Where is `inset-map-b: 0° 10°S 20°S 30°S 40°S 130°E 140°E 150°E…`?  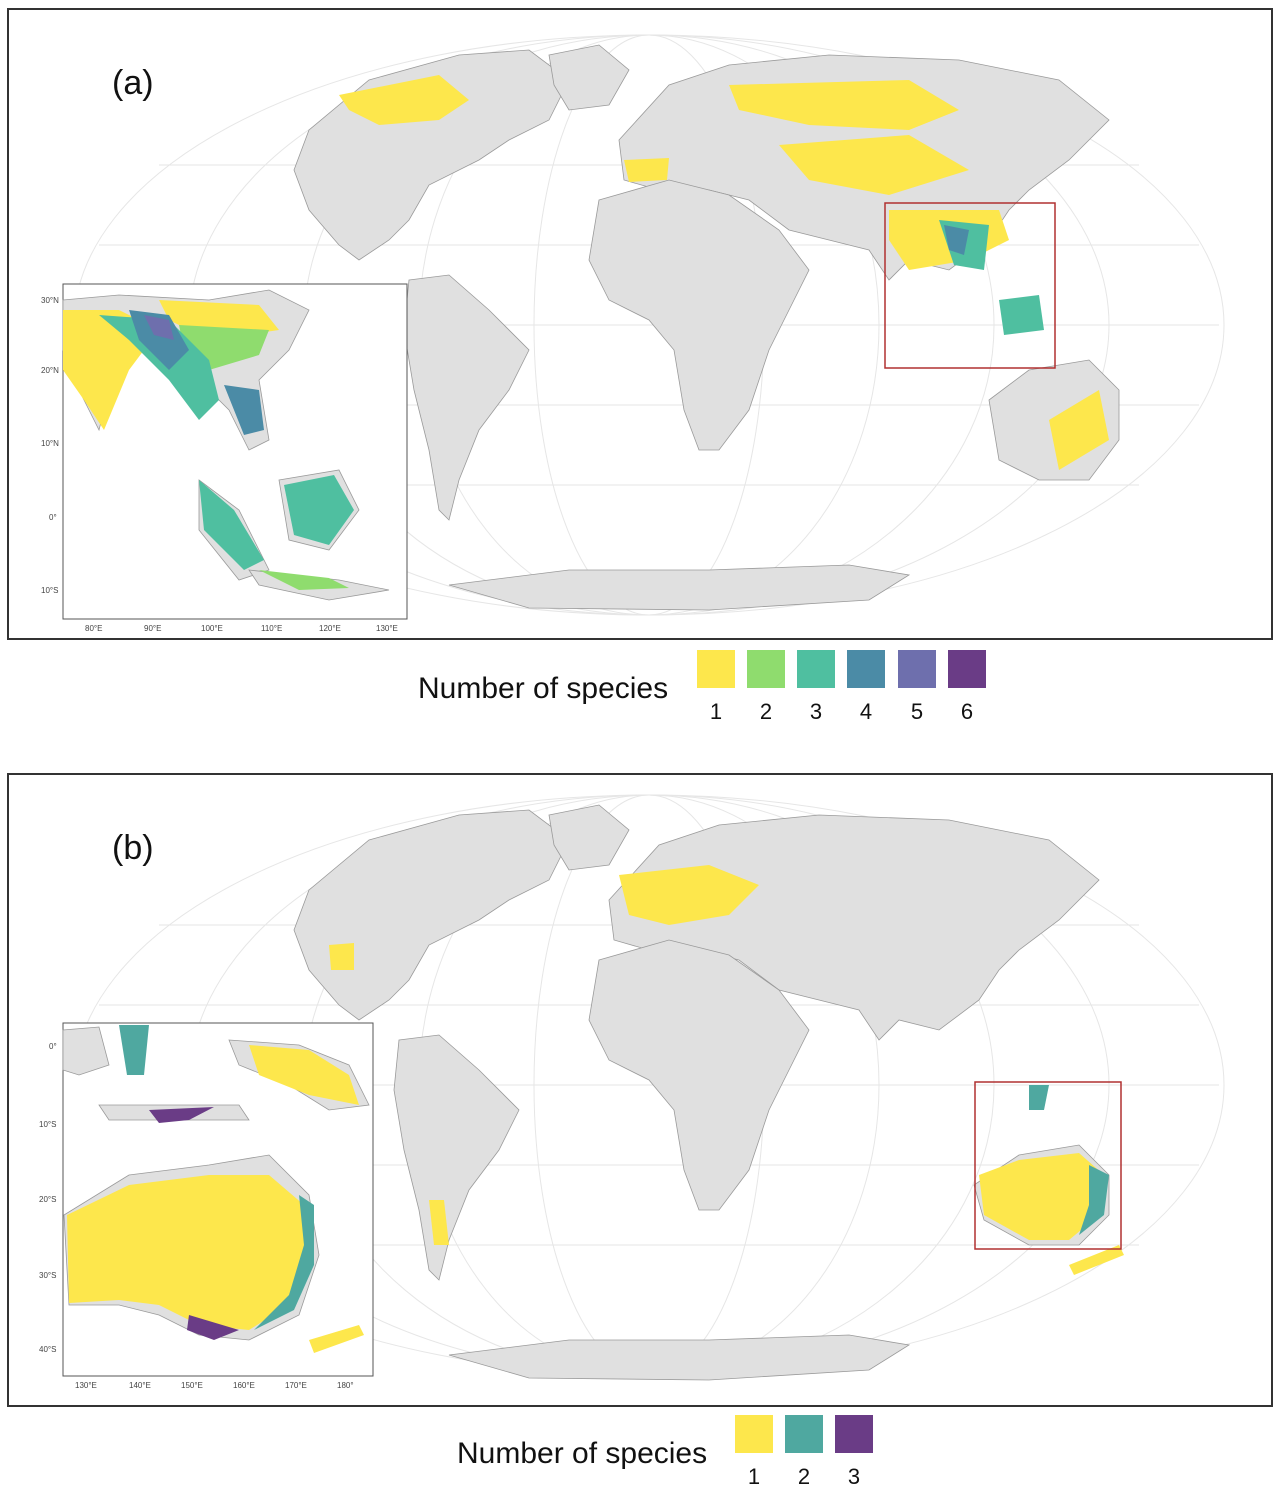
inset-map-b: 0° 10°S 20°S 30°S 40°S 130°E 140°E 150°E… is located at coordinates (206, 1206).